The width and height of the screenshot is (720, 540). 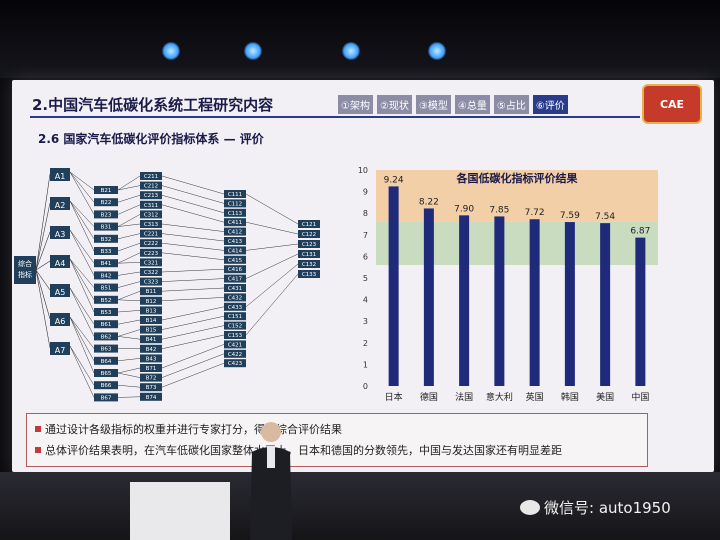 What do you see at coordinates (151, 398) in the screenshot?
I see `indicator-label: B74` at bounding box center [151, 398].